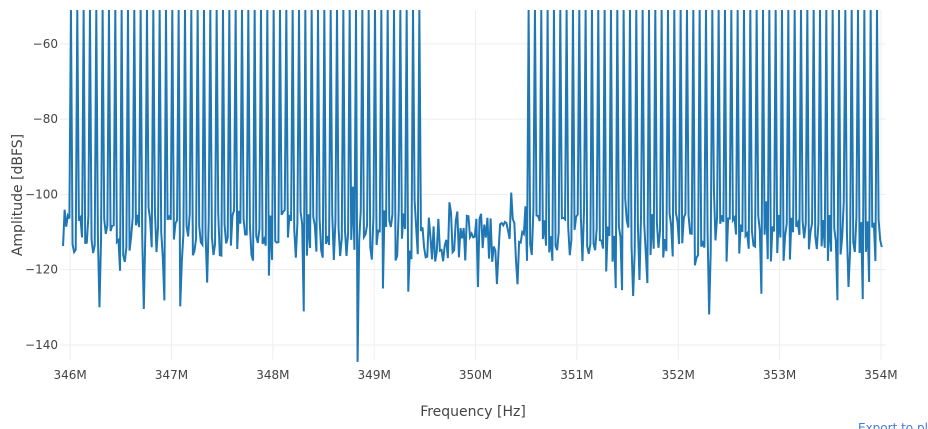 The height and width of the screenshot is (429, 928). I want to click on export-to-plotly-link: Export to plot.ly », so click(893, 425).